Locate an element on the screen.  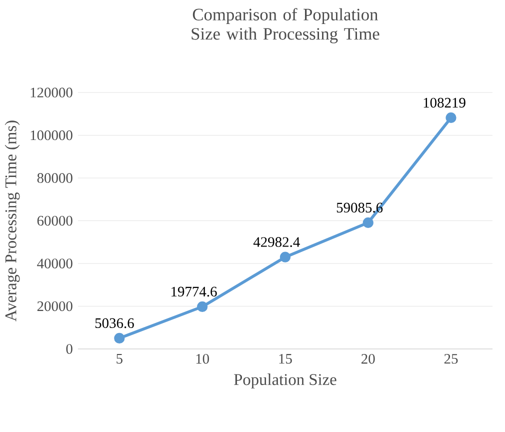
y-axis-title: Average Processing Time (ms) is located at coordinates (12, 221).